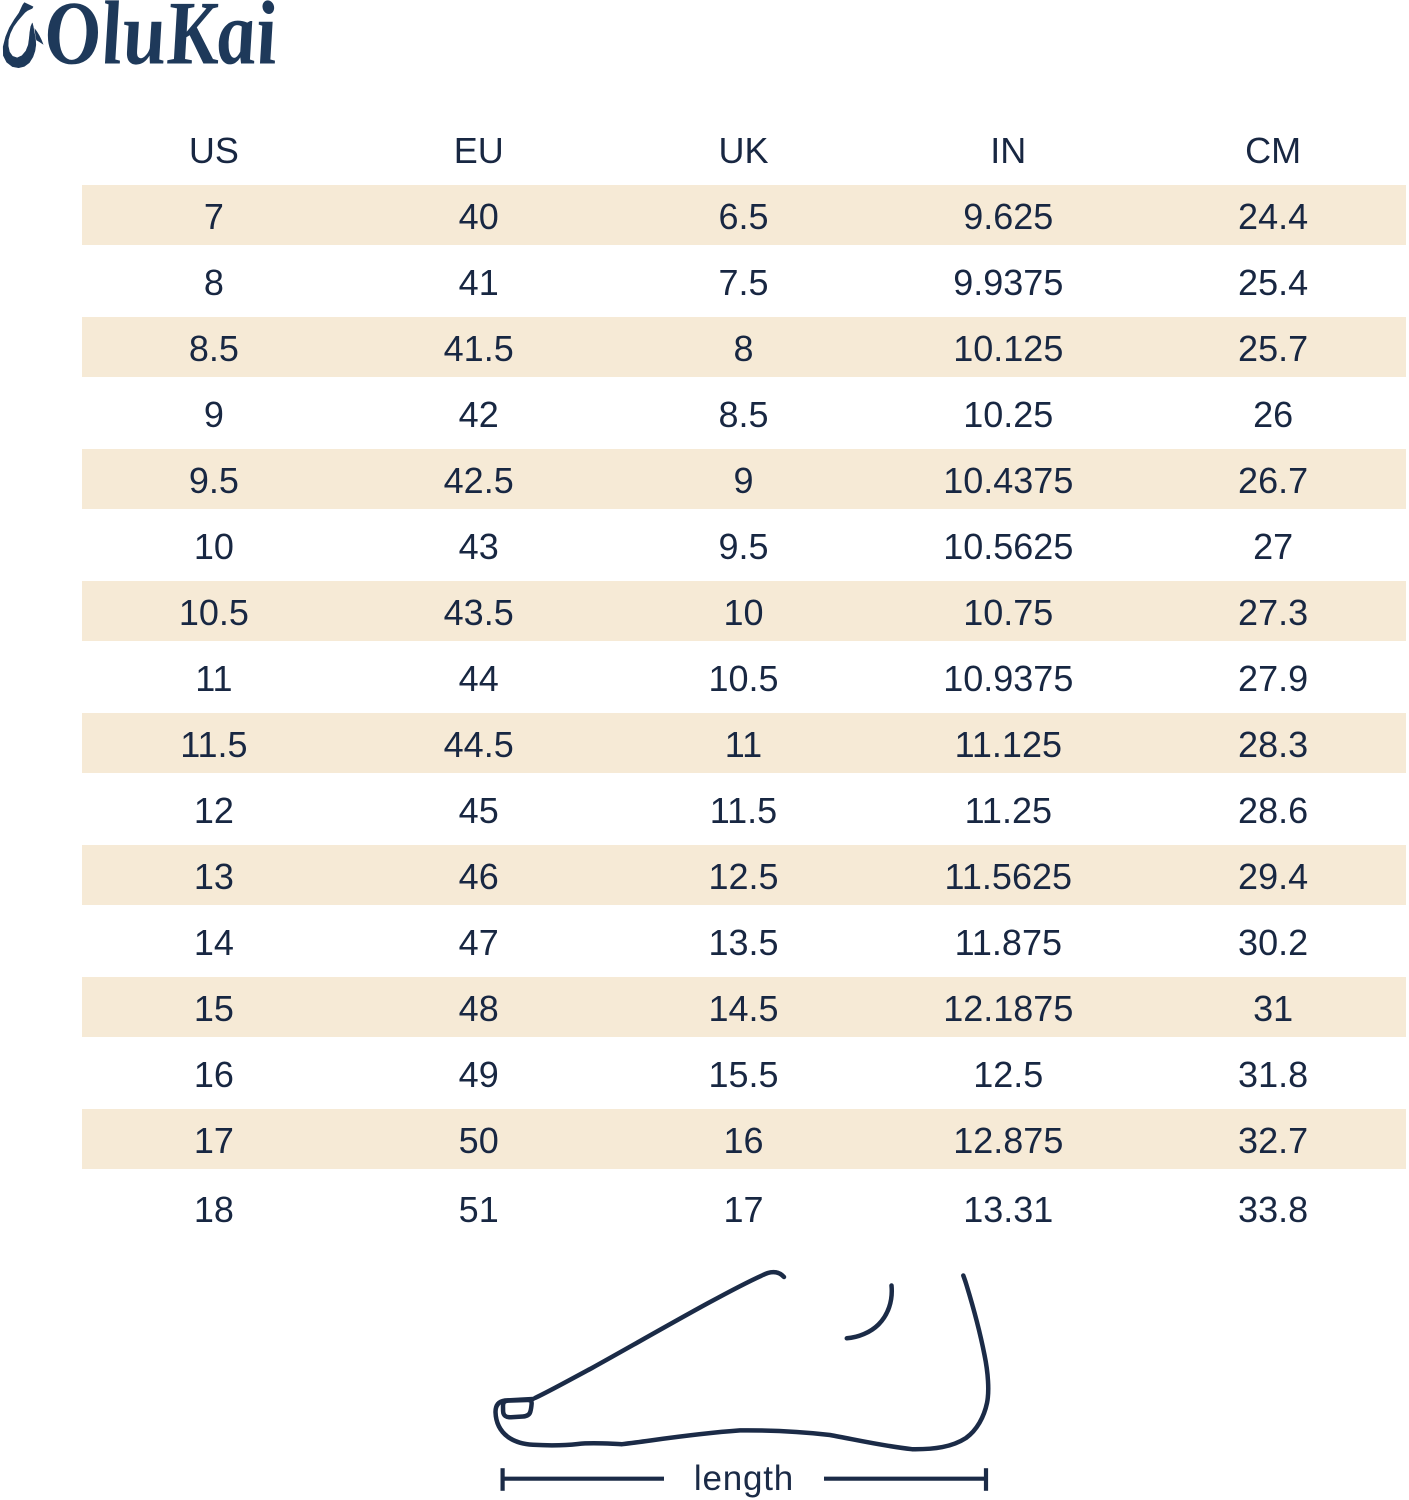  I want to click on svg-text: OluKai, so click(160, 40).